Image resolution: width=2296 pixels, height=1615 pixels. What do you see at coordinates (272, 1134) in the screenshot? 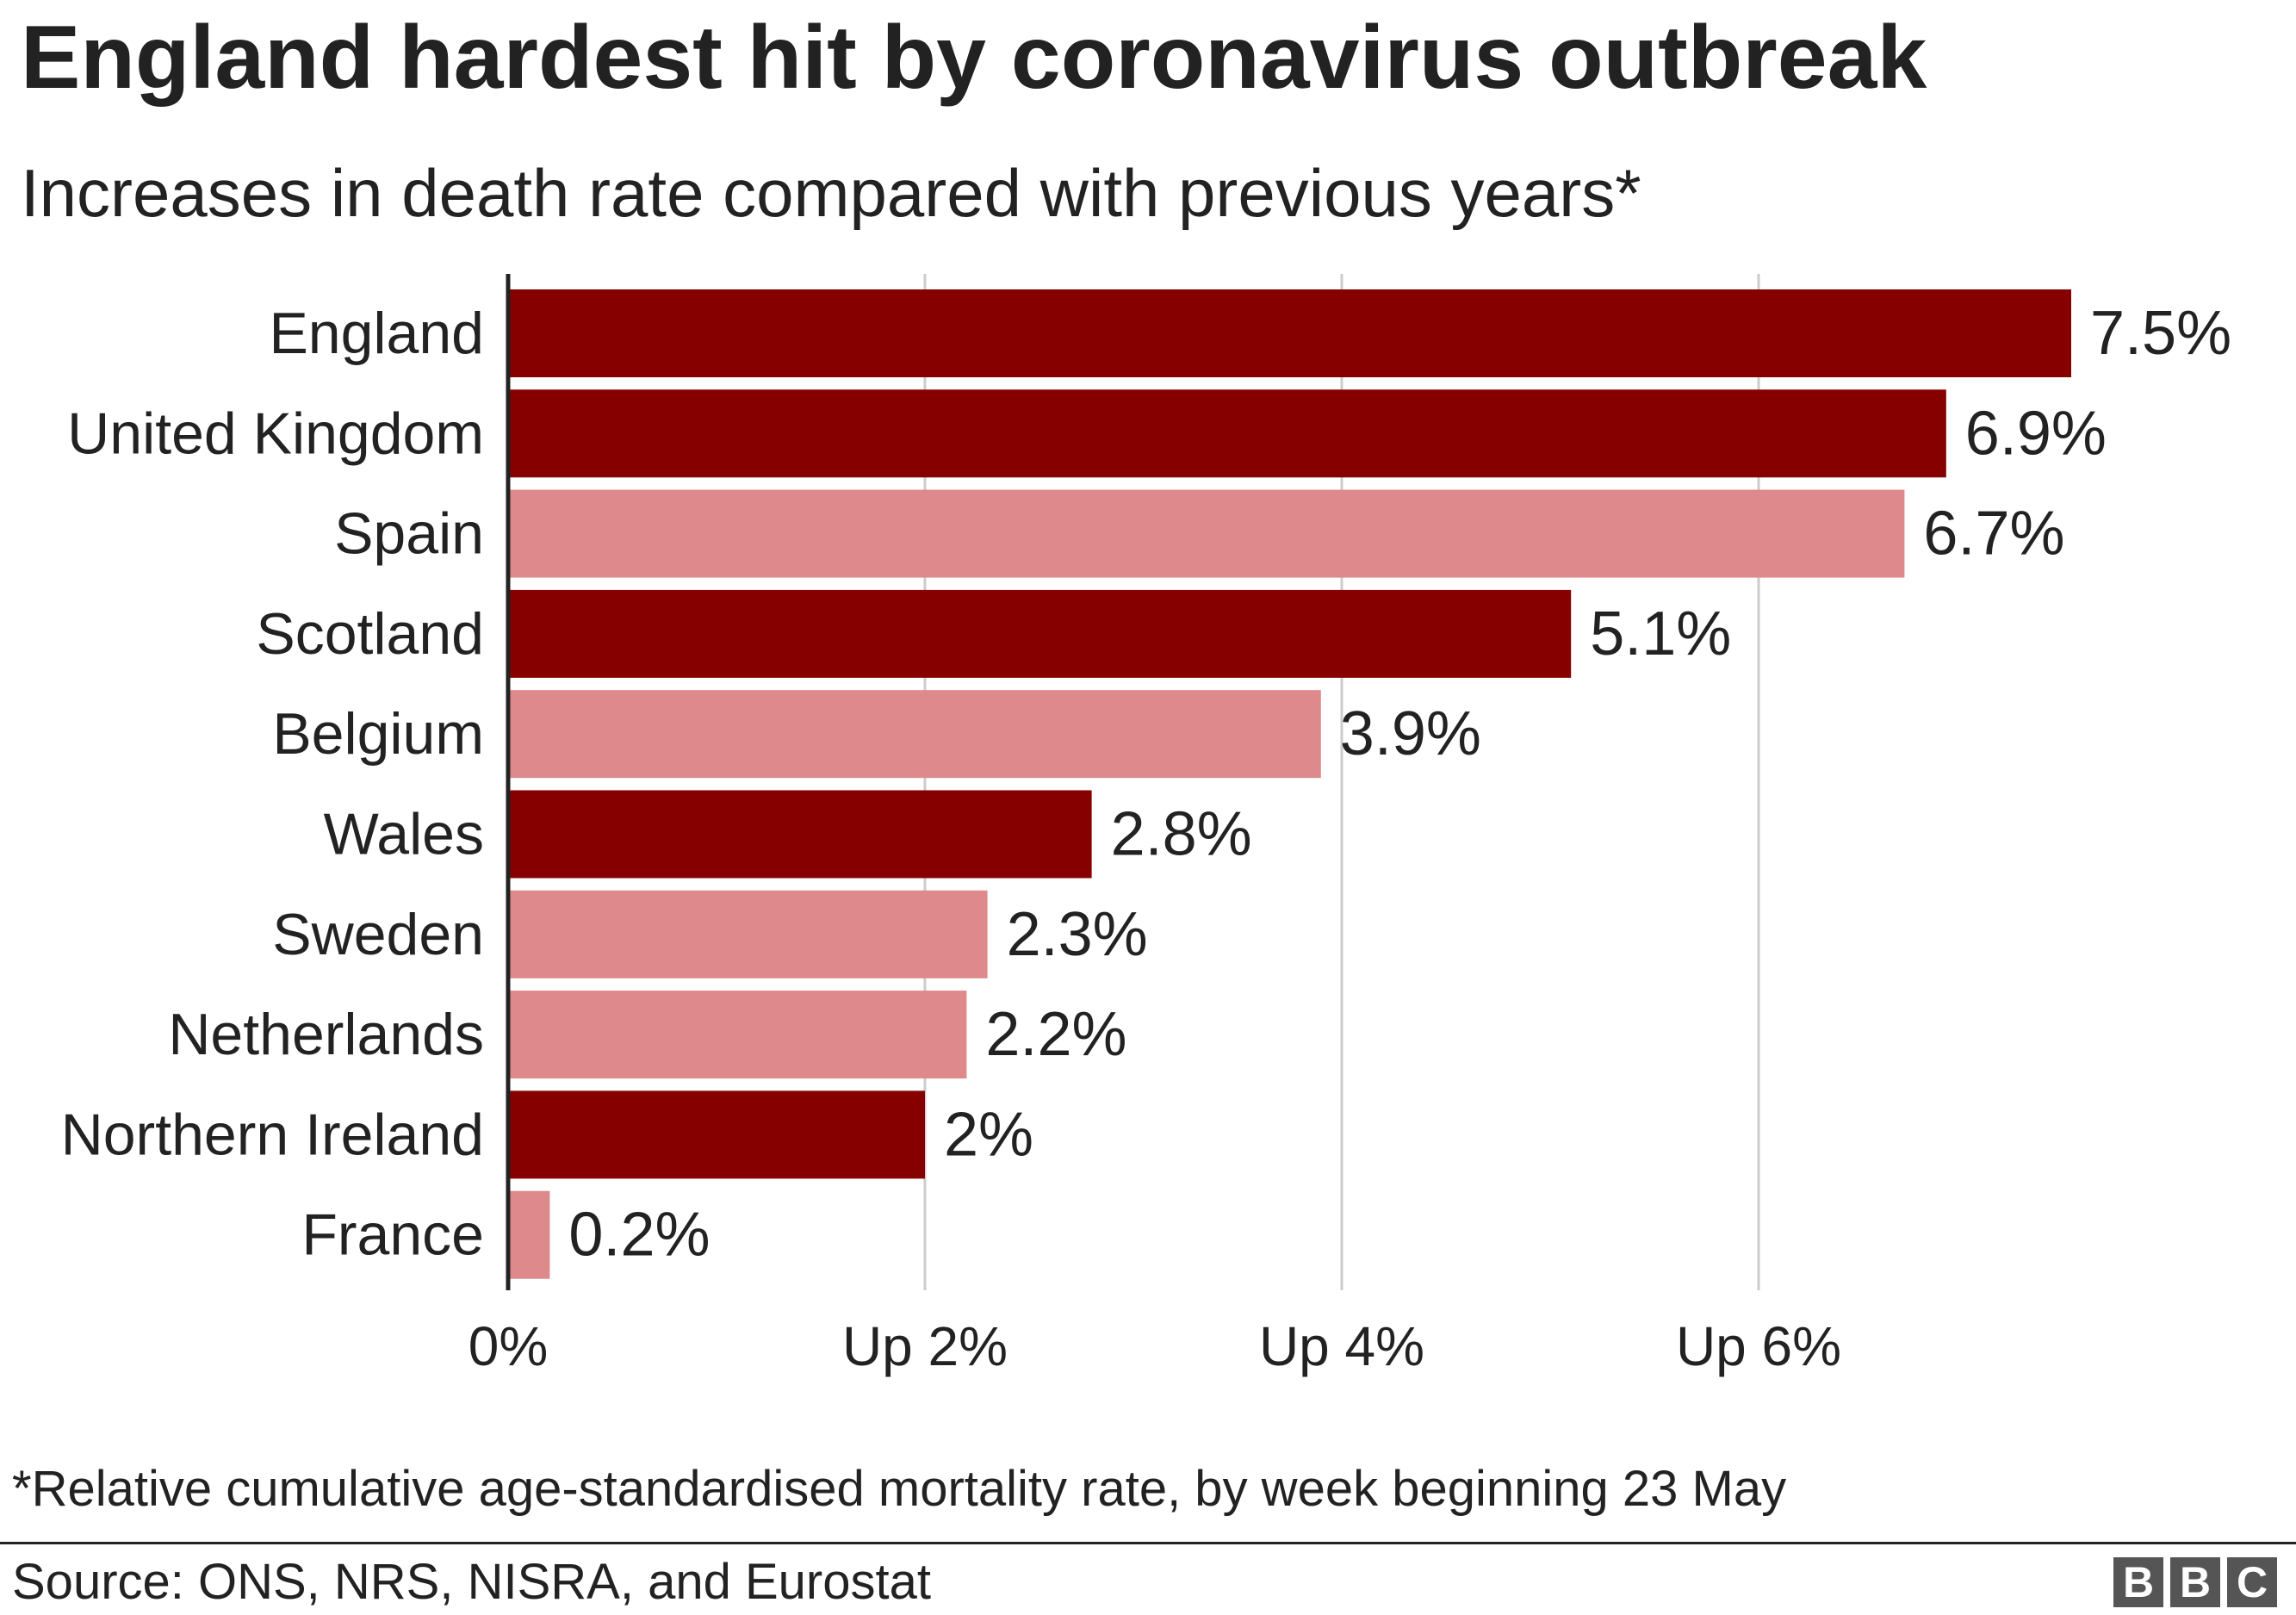
I see `category-label: Northern Ireland` at bounding box center [272, 1134].